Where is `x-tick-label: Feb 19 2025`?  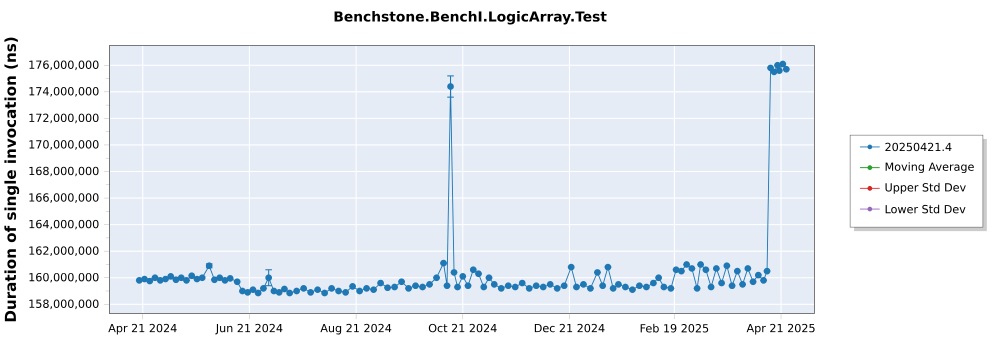
x-tick-label: Feb 19 2025 is located at coordinates (674, 328).